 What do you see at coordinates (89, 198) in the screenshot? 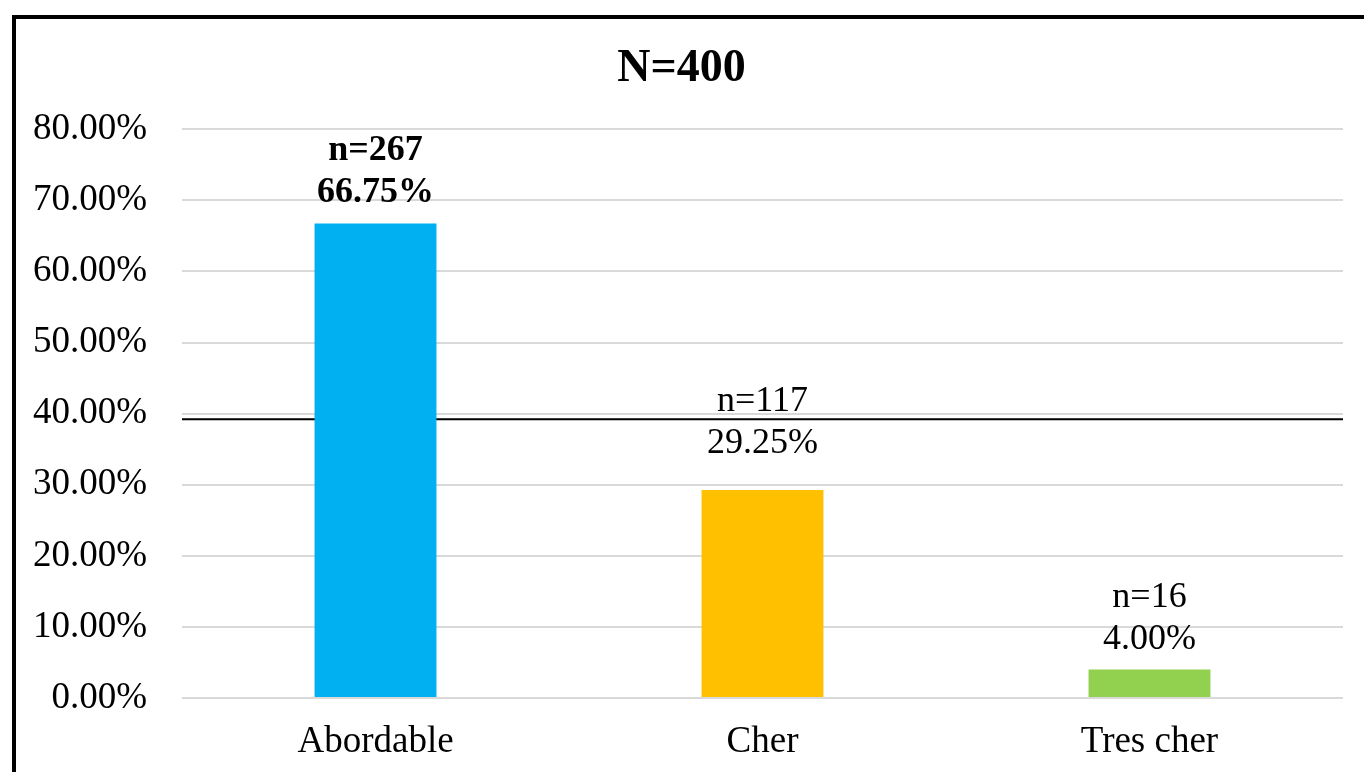
I see `y-tick-label: 70.00%` at bounding box center [89, 198].